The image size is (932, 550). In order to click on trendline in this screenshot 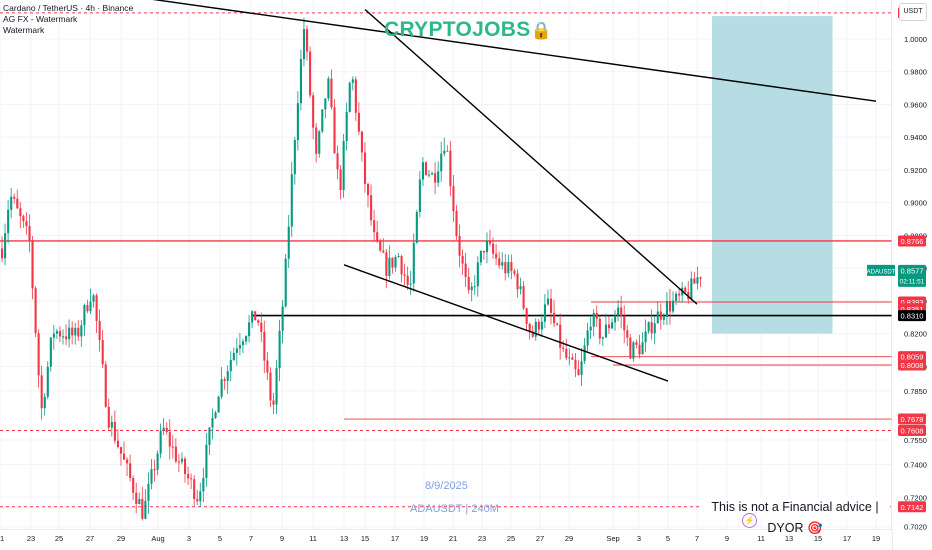, I will do `click(514, 51)`.